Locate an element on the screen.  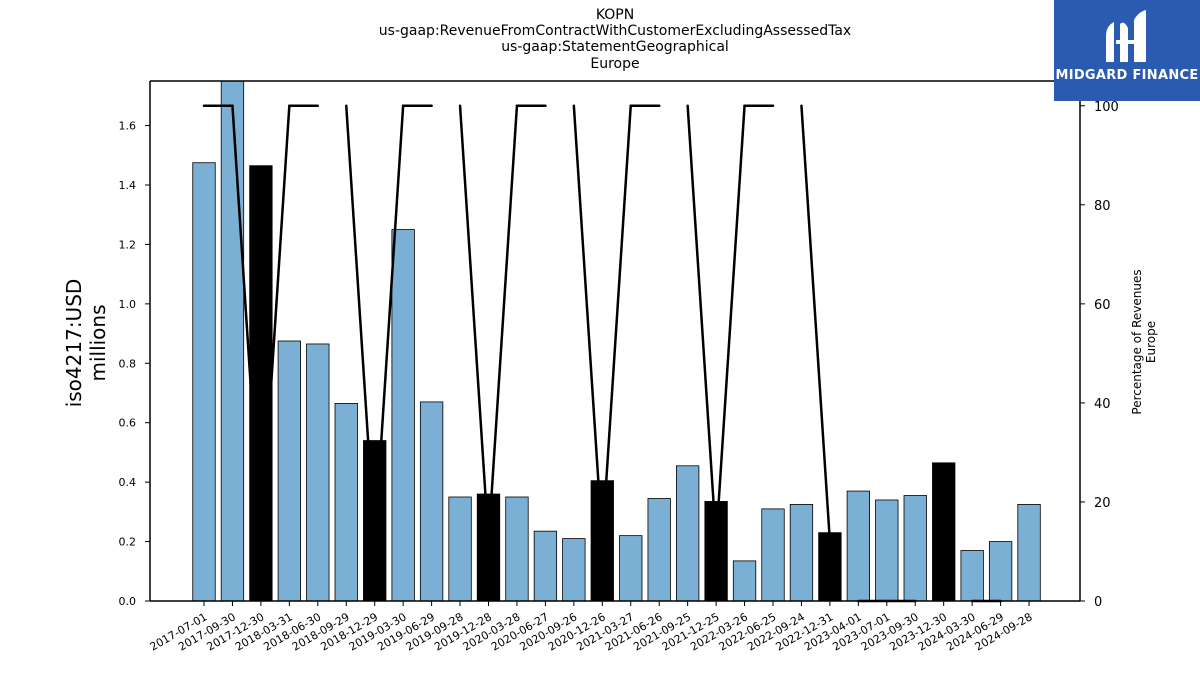
y-left-tick-label-1.0: 1.0 is located at coordinates (128, 304).